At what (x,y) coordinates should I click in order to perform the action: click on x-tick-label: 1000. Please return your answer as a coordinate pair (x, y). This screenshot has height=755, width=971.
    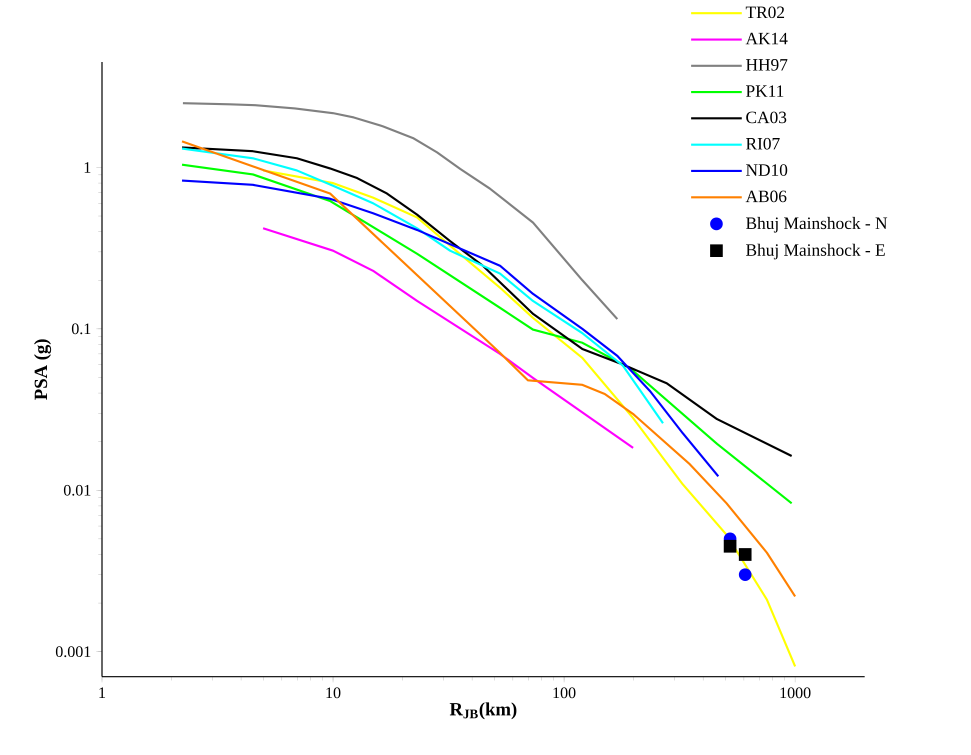
    Looking at the image, I should click on (795, 693).